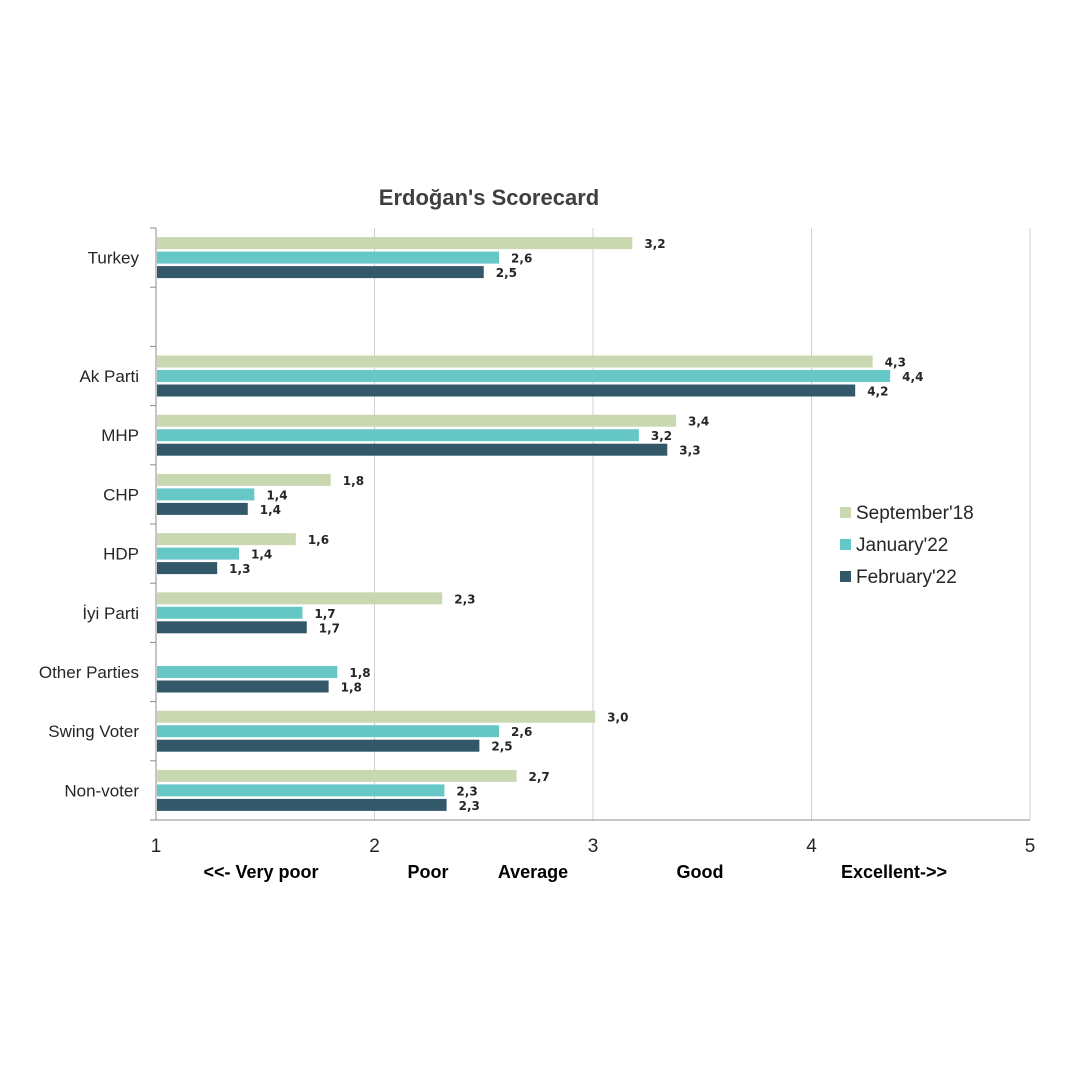 Image resolution: width=1080 pixels, height=1080 pixels. Describe the element at coordinates (121, 554) in the screenshot. I see `category-label: HDP` at that location.